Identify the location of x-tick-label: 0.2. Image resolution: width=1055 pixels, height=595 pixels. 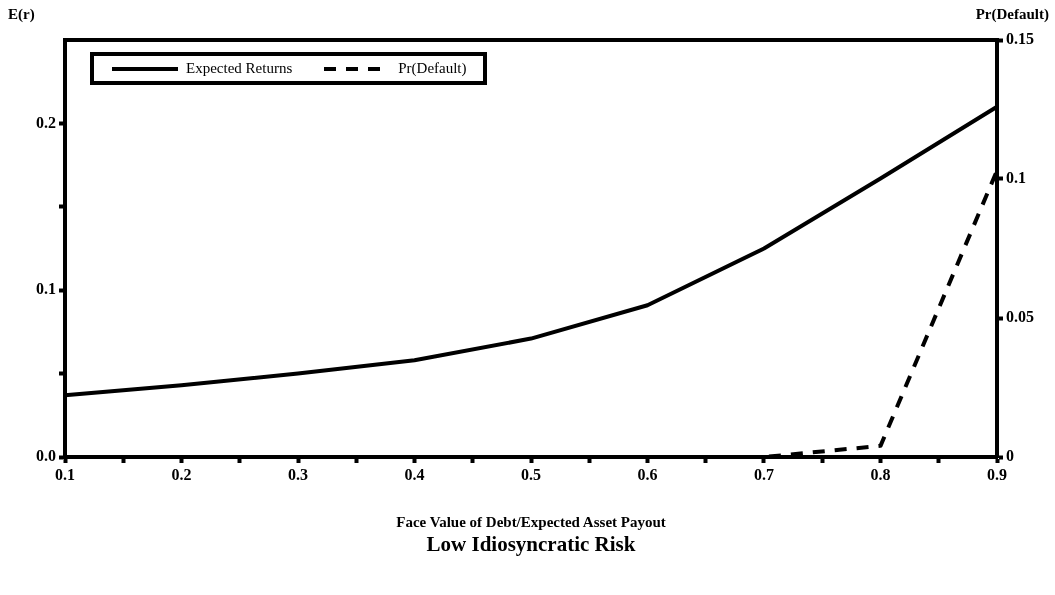
(181, 474).